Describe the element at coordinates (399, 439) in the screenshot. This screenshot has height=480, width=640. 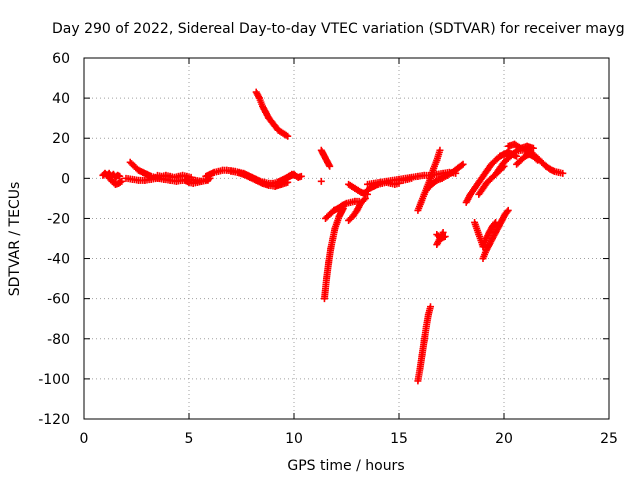
I see `x-tick-label: 15` at that location.